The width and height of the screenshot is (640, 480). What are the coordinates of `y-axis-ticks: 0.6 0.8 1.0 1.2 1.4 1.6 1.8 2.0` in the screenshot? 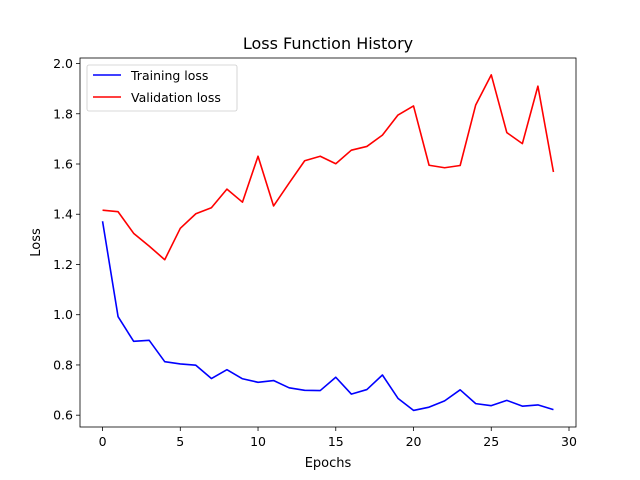 It's located at (66, 239).